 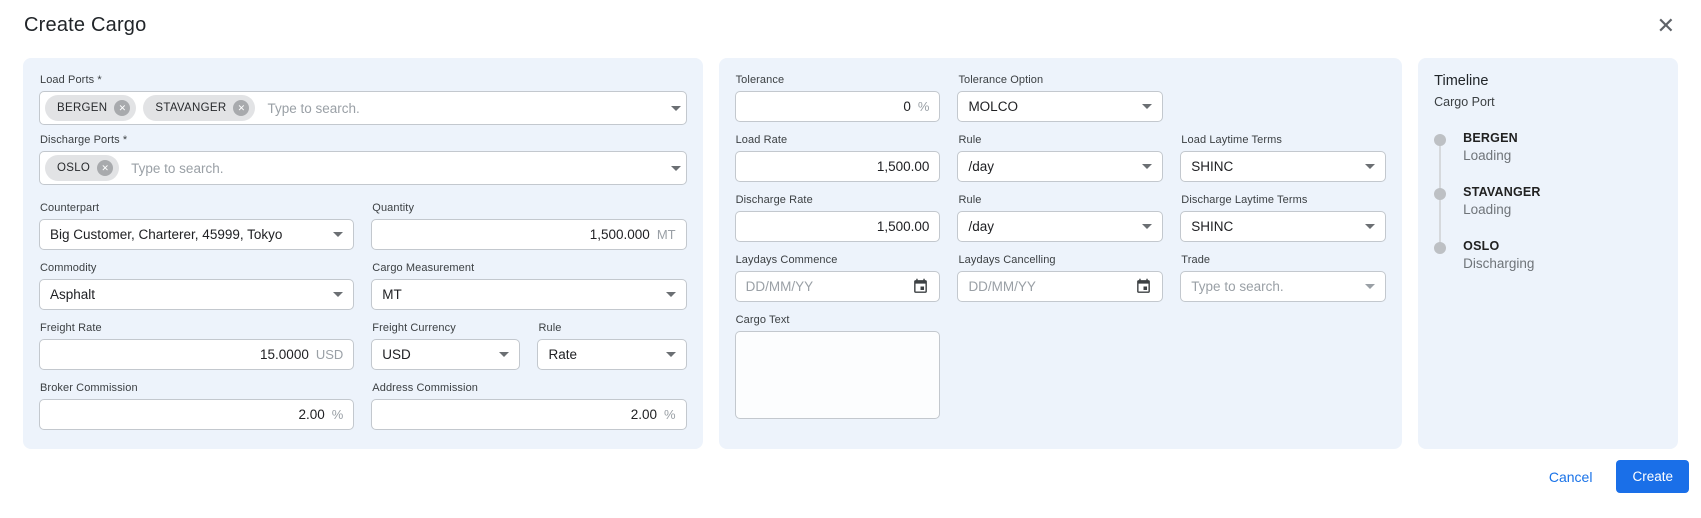 What do you see at coordinates (396, 354) in the screenshot?
I see `freight-currency-value: USD` at bounding box center [396, 354].